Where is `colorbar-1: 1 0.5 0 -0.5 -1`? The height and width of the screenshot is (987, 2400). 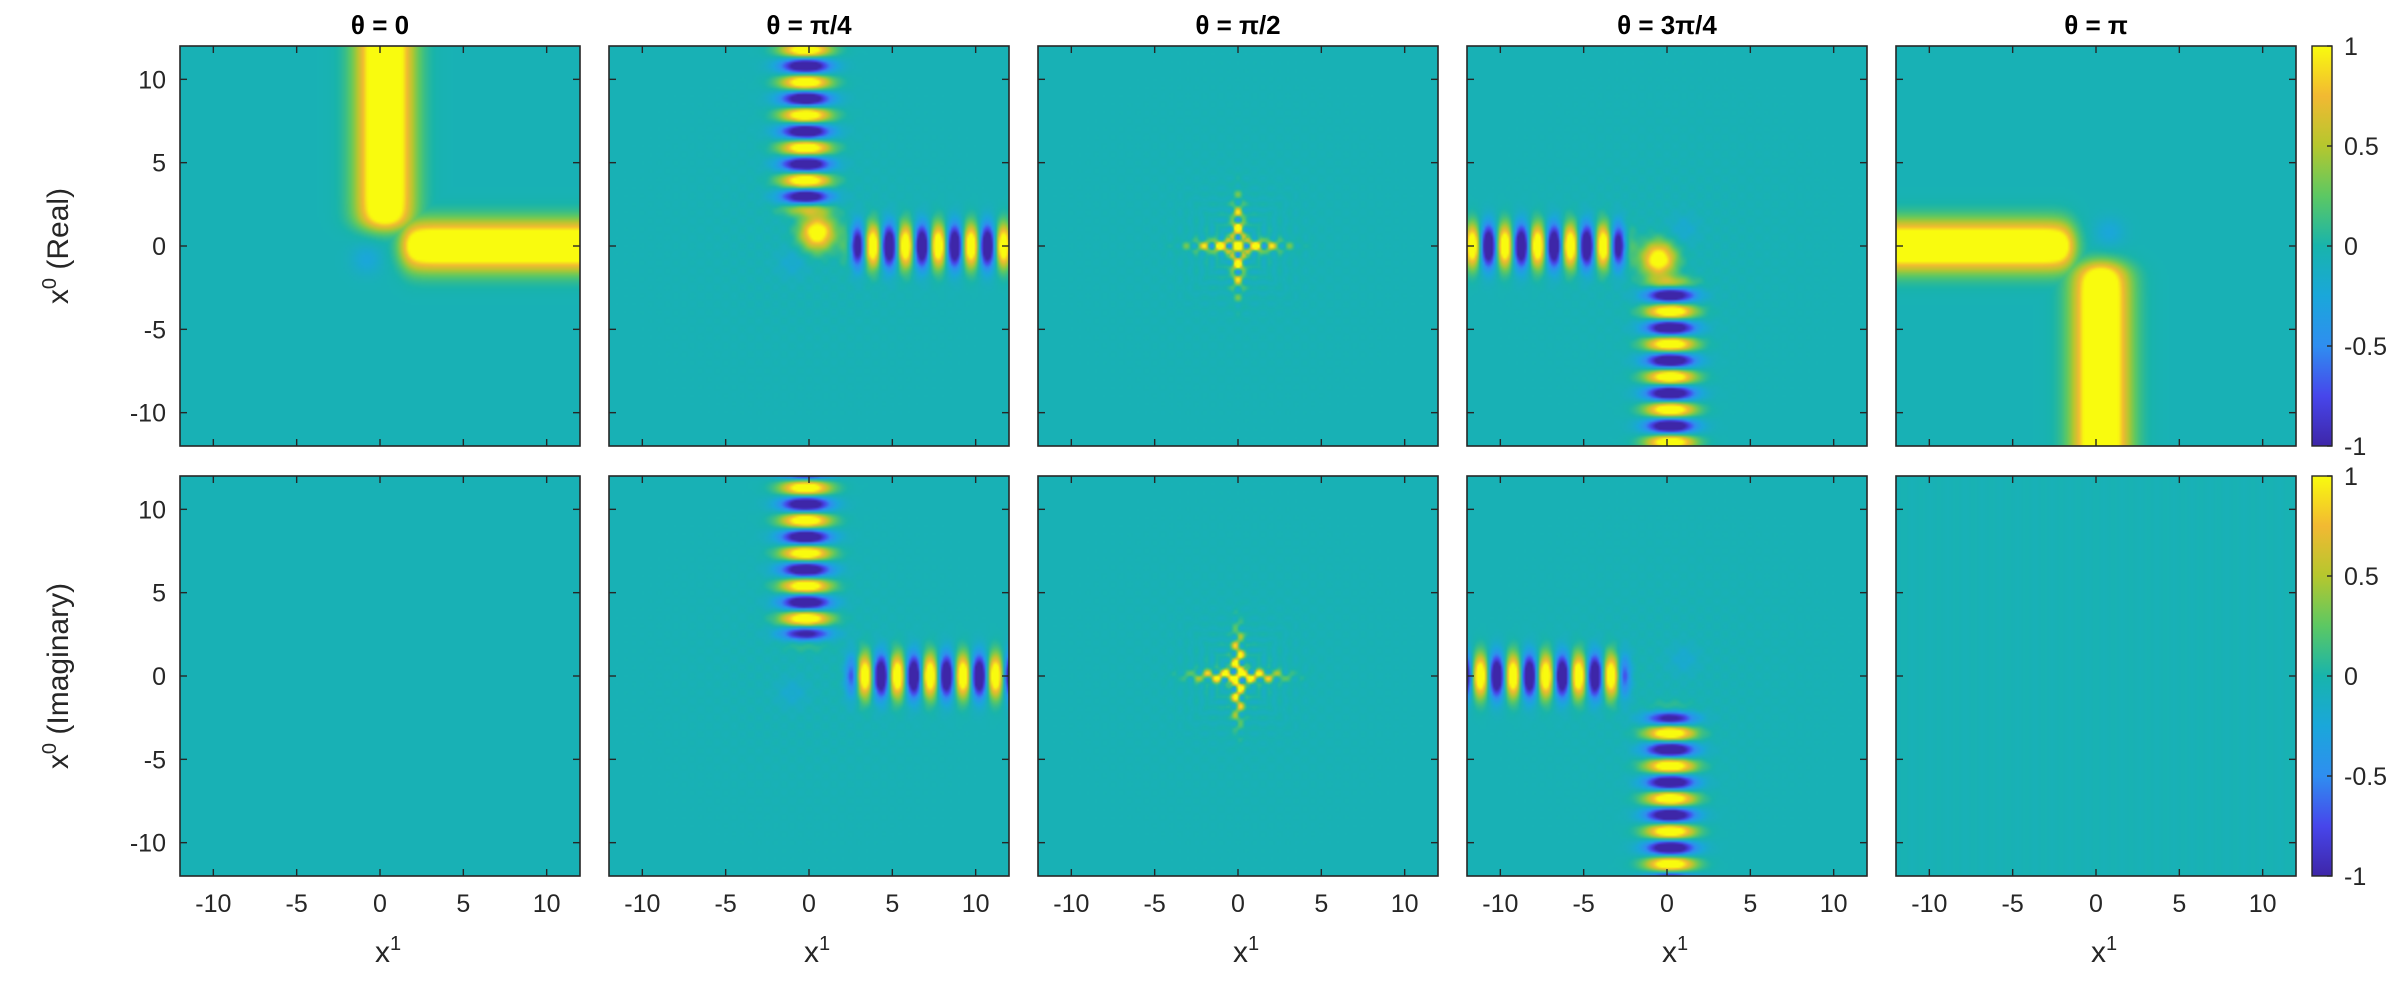 colorbar-1: 1 0.5 0 -0.5 -1 is located at coordinates (2349, 677).